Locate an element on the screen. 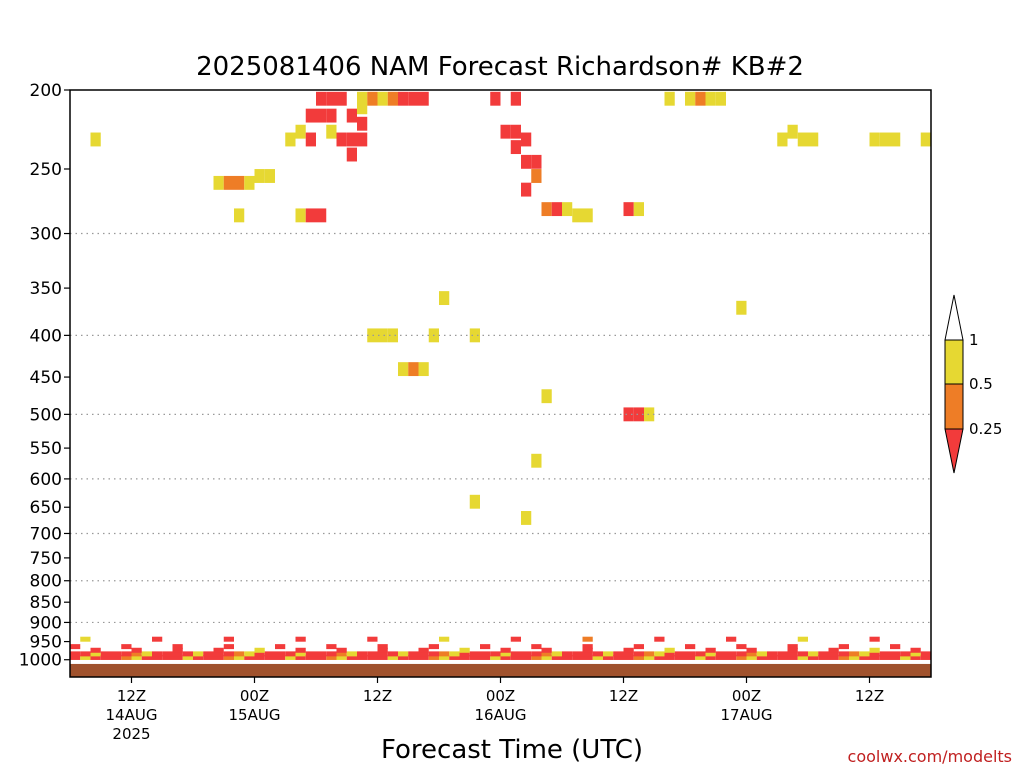 The image size is (1024, 768). x-axis-label: Forecast Time (UTC) is located at coordinates (512, 750).